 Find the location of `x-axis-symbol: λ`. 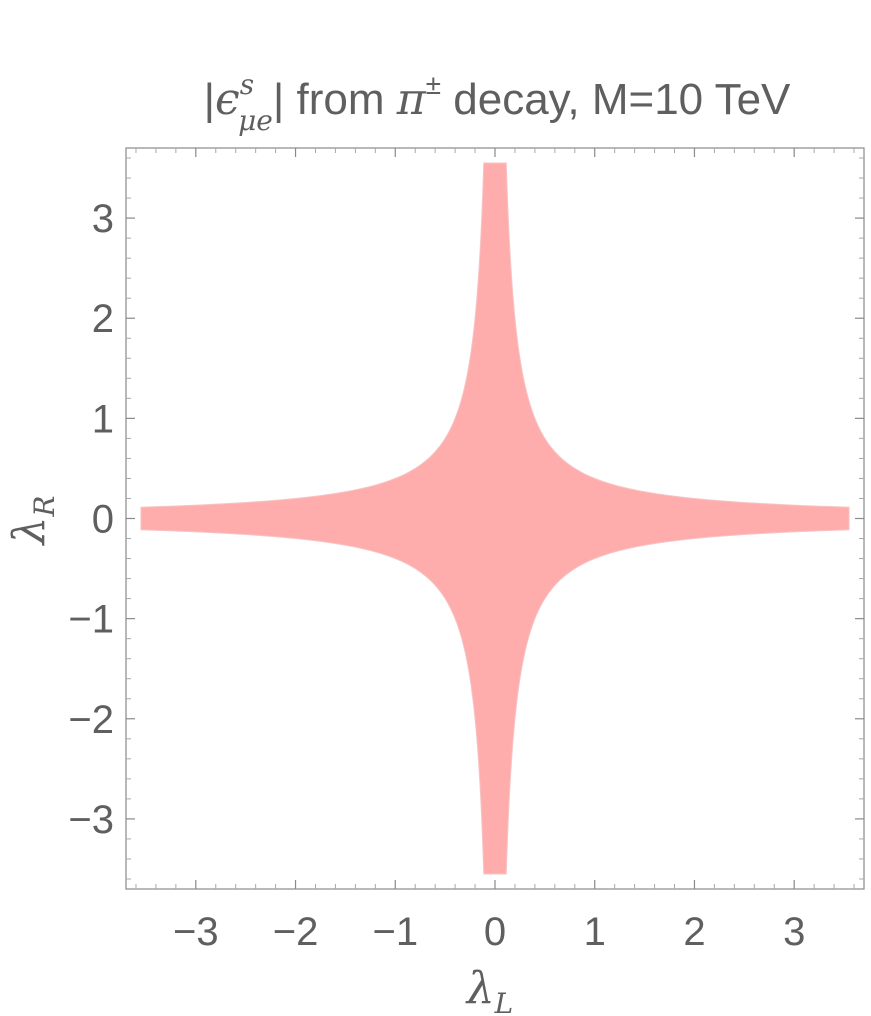

x-axis-symbol: λ is located at coordinates (480, 988).